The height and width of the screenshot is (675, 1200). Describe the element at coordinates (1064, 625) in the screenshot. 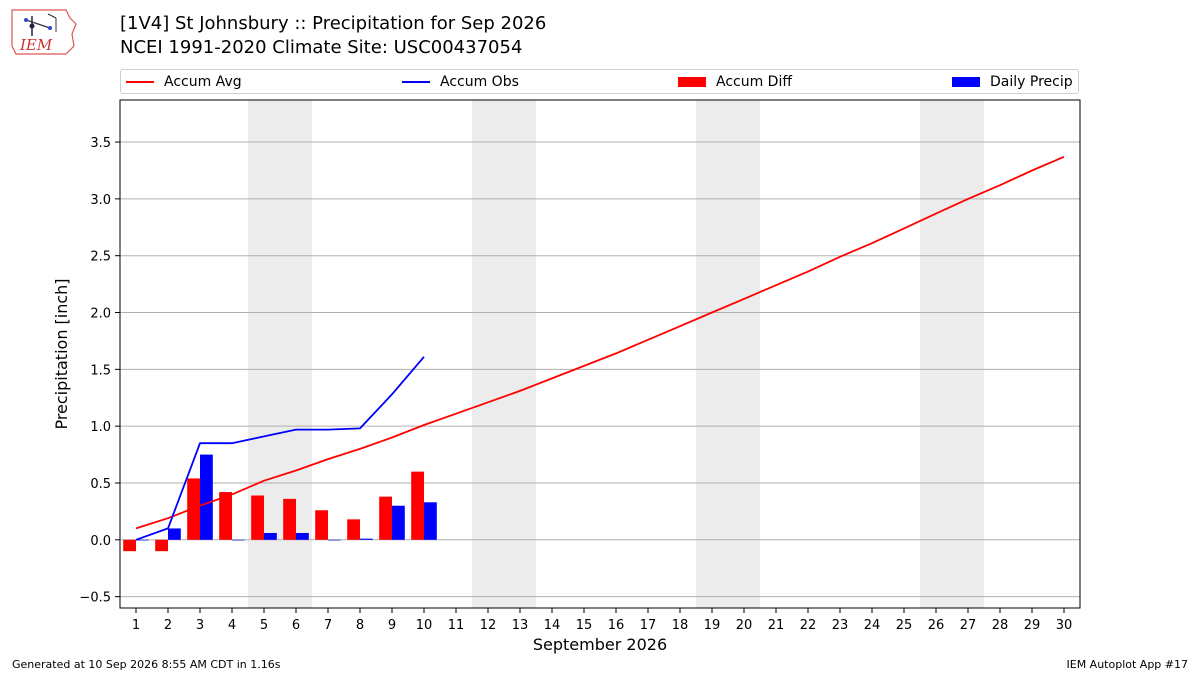

I see `x-tick-label: 30` at that location.